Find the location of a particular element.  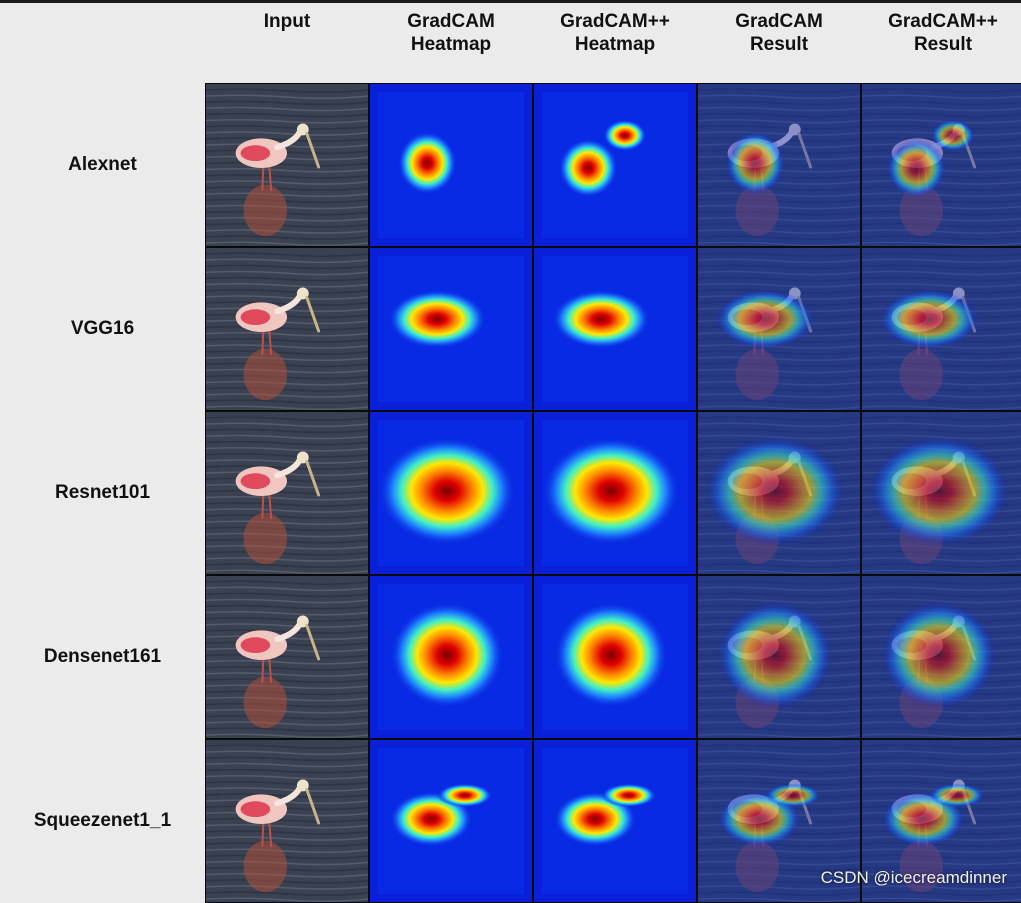

col-header-gradcam-heatmap: GradCAM Heatmap is located at coordinates (451, 33).